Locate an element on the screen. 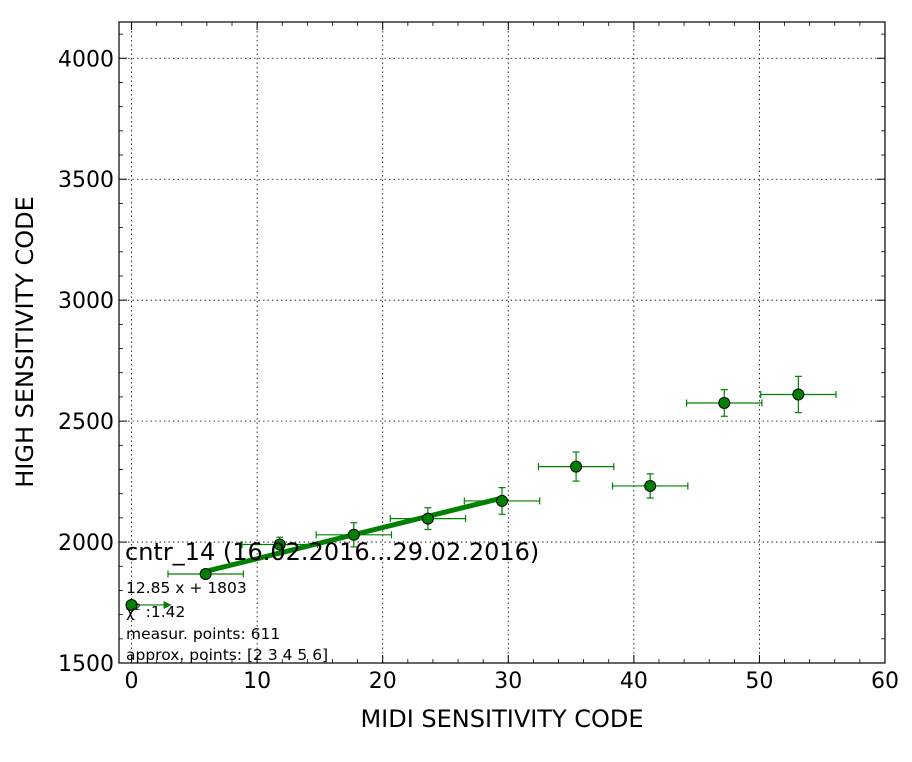  annotation-approx-points: approx. points: [2 3 4 5 6] is located at coordinates (227, 655).